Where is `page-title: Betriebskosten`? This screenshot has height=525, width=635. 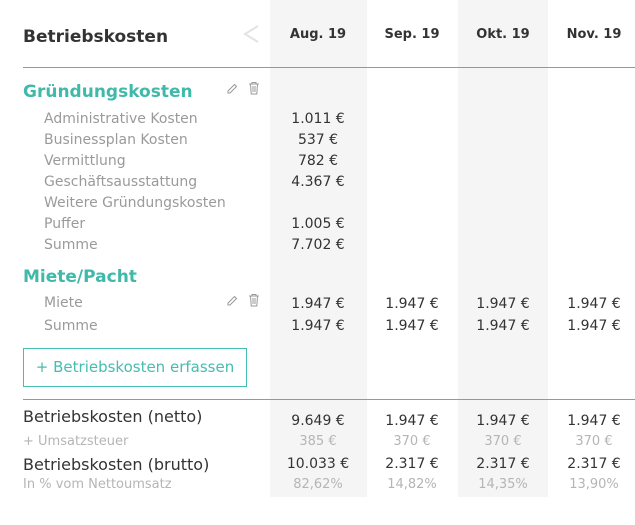 page-title: Betriebskosten is located at coordinates (96, 37).